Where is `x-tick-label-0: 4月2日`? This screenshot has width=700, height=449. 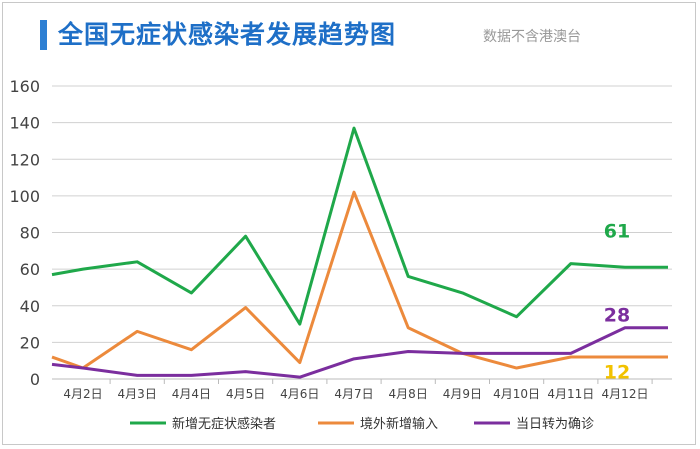 x-tick-label-0: 4月2日 is located at coordinates (82, 394).